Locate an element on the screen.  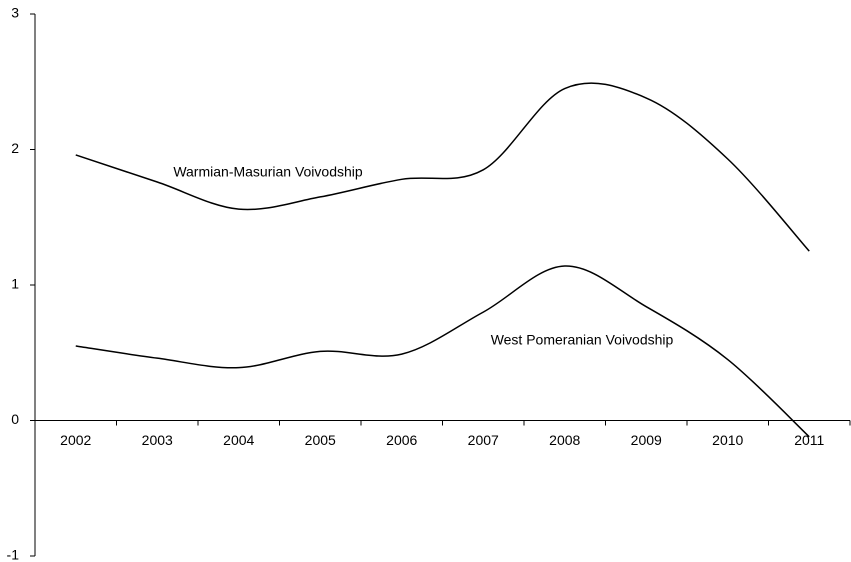
series-label: West Pomeranian Voivodship is located at coordinates (582, 340).